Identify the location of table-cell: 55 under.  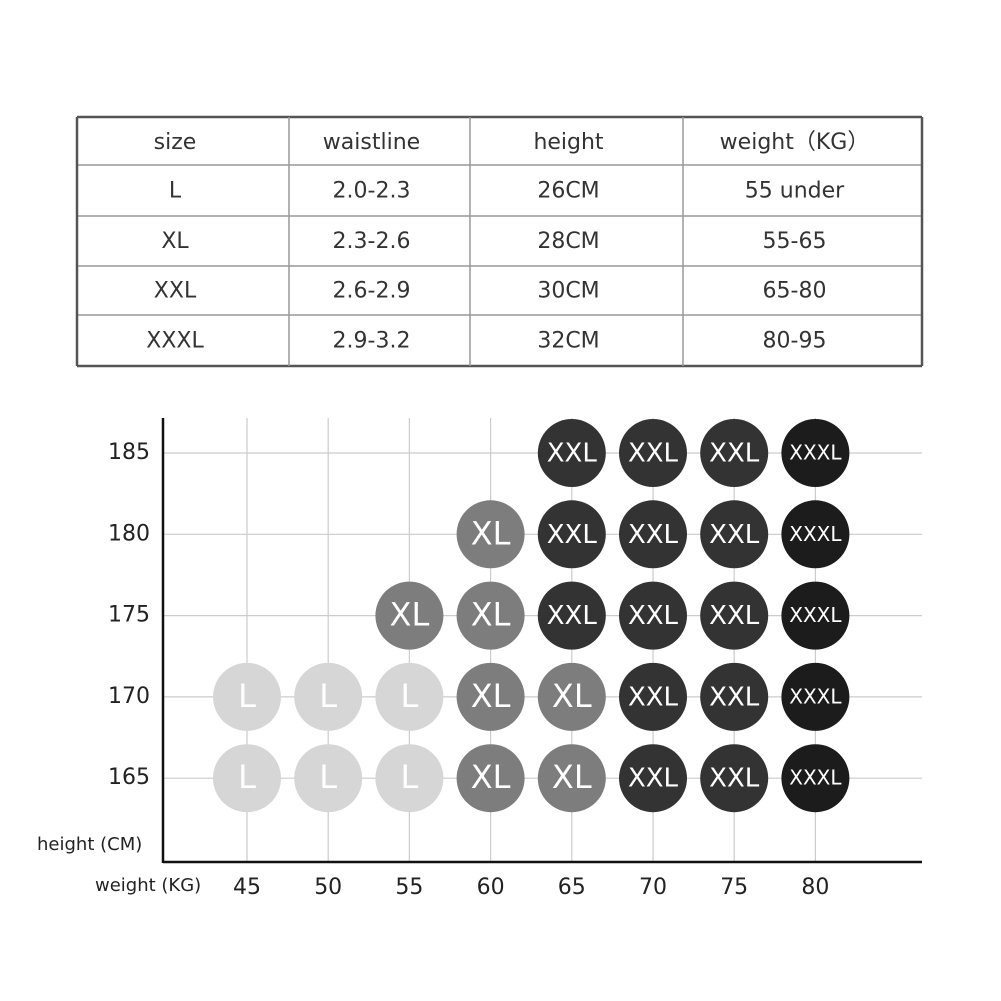
(795, 191).